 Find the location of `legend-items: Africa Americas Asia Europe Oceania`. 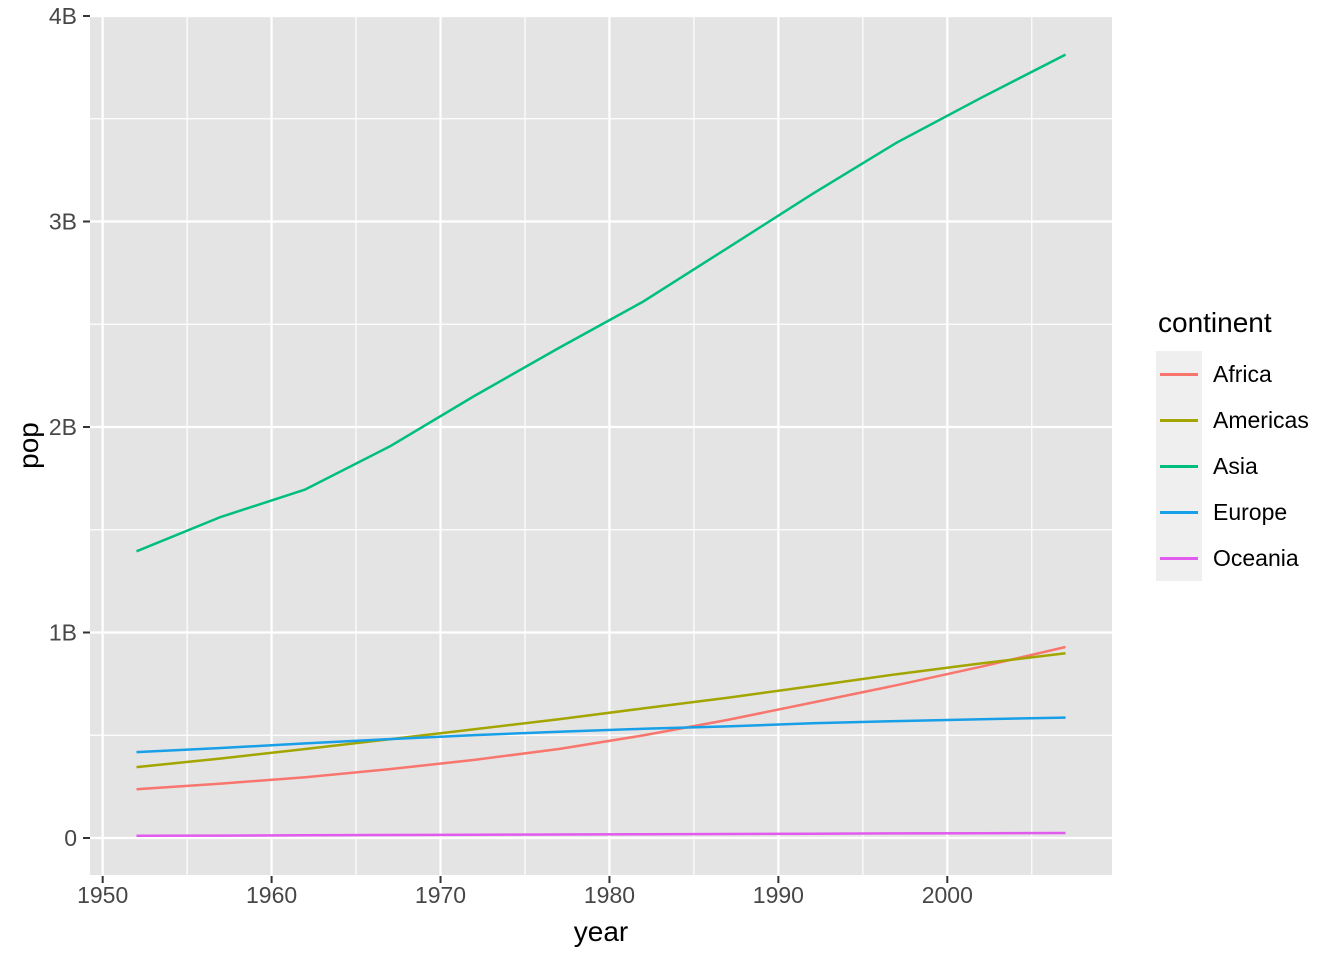

legend-items: Africa Americas Asia Europe Oceania is located at coordinates (1250, 466).